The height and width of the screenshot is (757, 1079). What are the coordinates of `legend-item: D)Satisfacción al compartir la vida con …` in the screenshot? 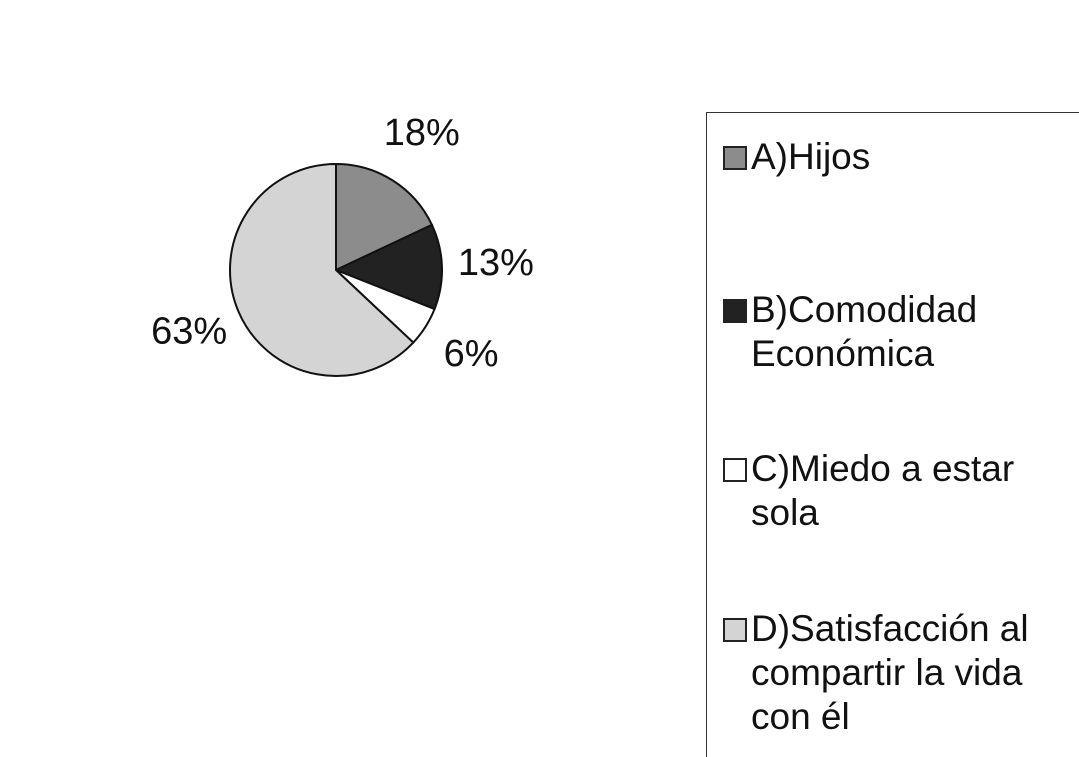 It's located at (893, 673).